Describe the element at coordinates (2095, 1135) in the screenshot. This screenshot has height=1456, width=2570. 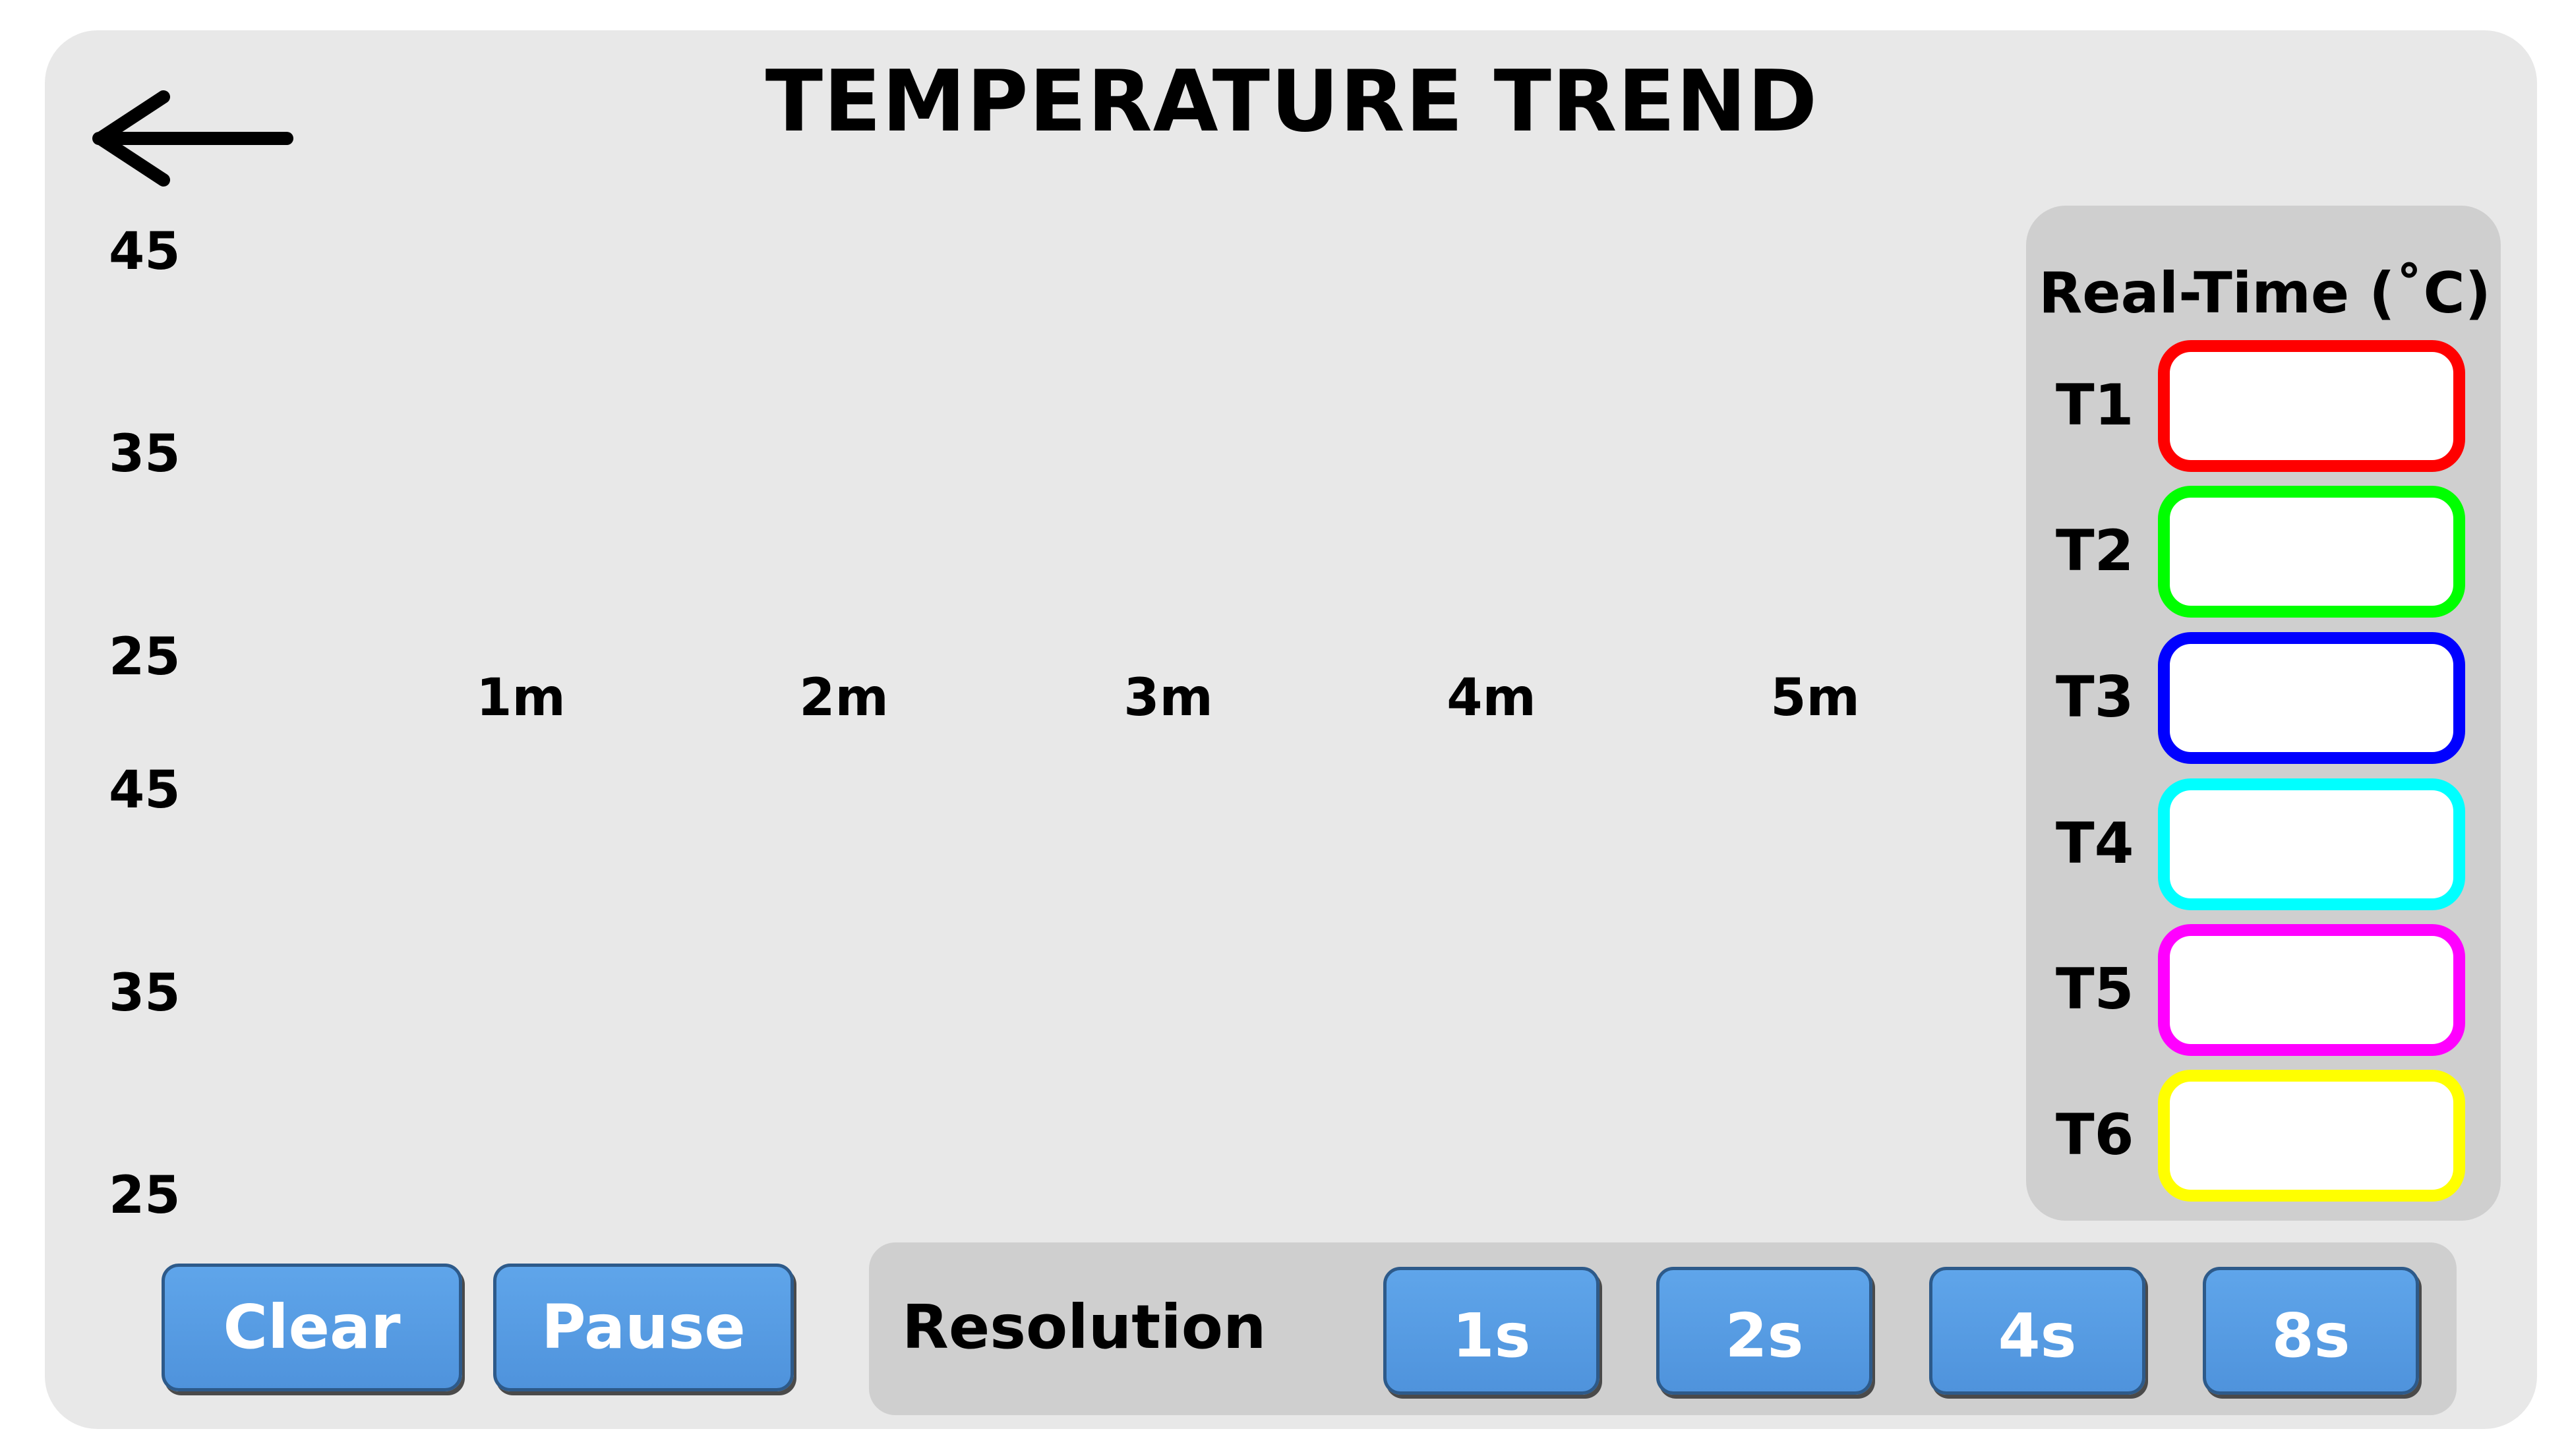
I see `channel-label-t6: T6` at that location.